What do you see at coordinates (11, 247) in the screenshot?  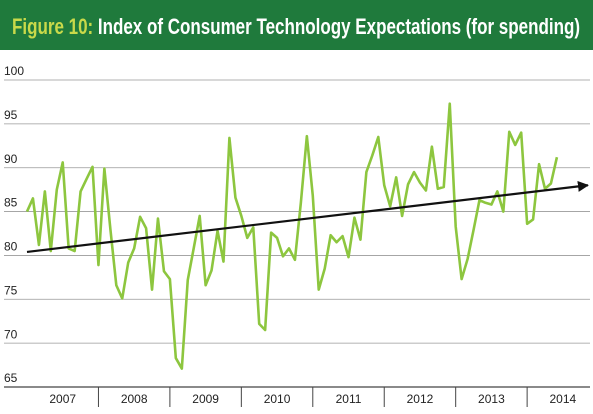 I see `y-tick-label: 80` at bounding box center [11, 247].